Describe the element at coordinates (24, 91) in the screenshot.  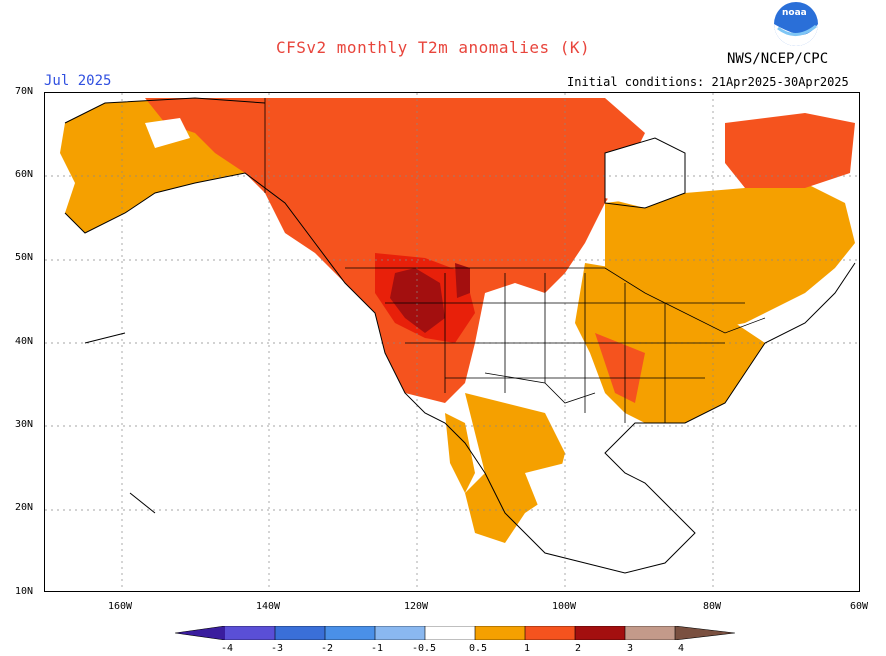
I see `lat-label-70n: 70N` at that location.